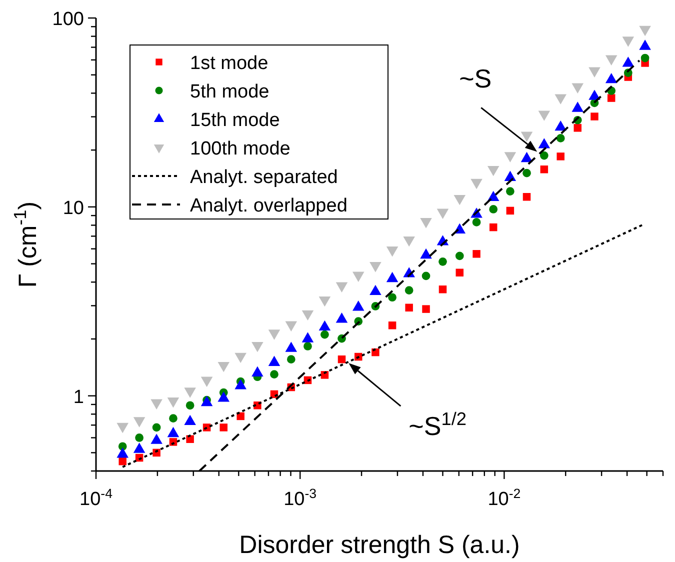 Image resolution: width=675 pixels, height=562 pixels. I want to click on y-tick-label: 10, so click(73, 208).